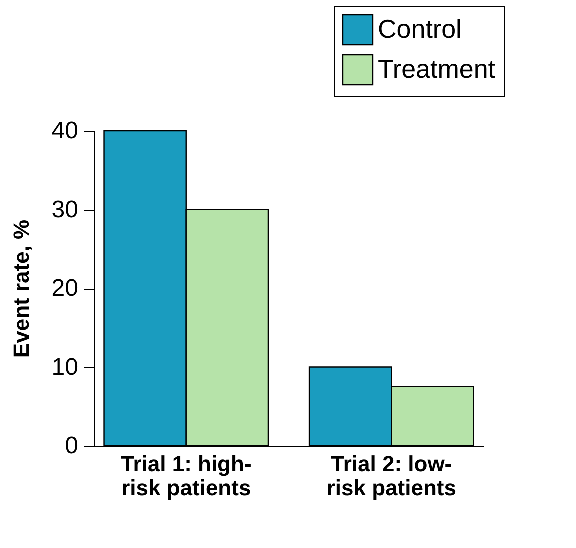 Image resolution: width=576 pixels, height=548 pixels. What do you see at coordinates (65, 367) in the screenshot?
I see `y-tick-label: 10` at bounding box center [65, 367].